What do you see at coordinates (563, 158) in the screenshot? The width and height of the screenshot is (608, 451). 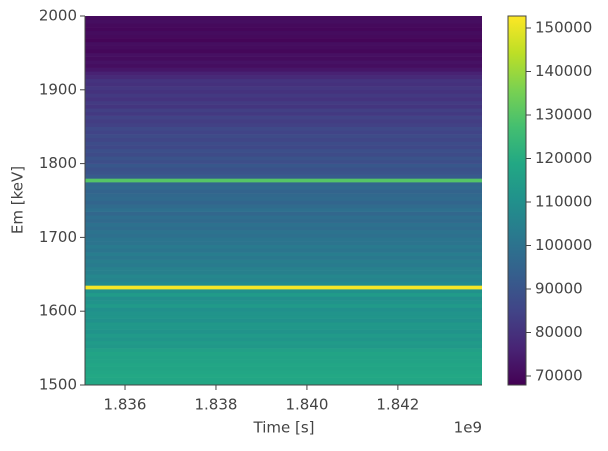 I see `colorbar-tick-label: 120000` at bounding box center [563, 158].